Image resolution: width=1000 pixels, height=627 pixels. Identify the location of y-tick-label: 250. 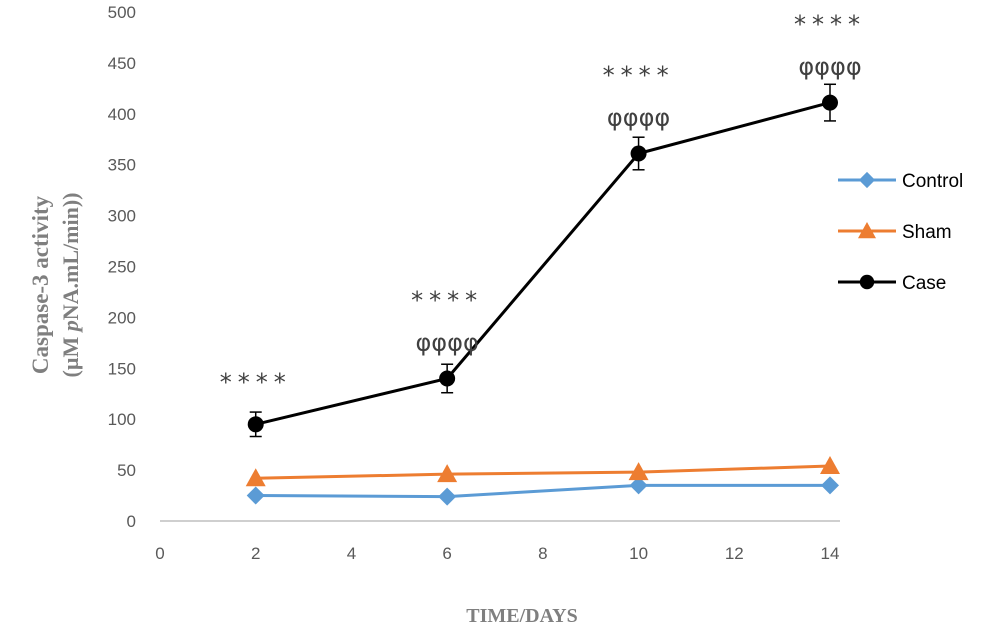
(122, 267).